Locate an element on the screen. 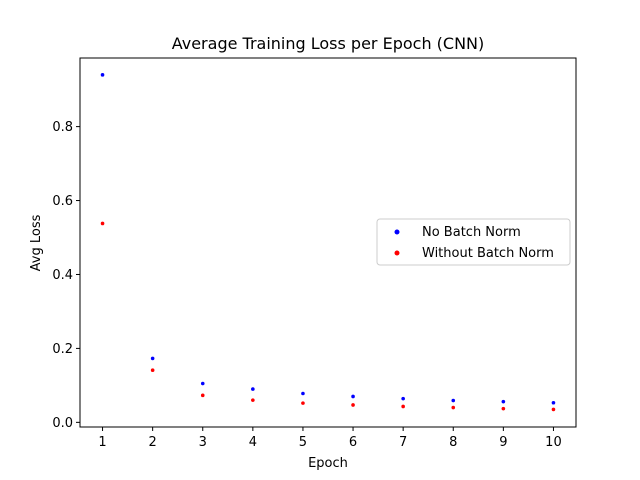 The image size is (640, 480). y-tick-label: 0.6 is located at coordinates (62, 201).